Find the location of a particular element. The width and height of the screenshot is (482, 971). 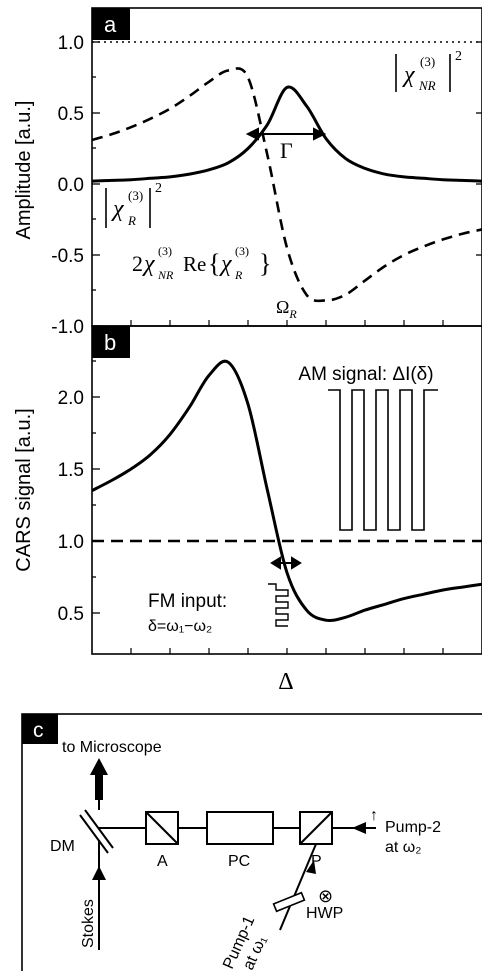

chi-nr-label: χ NR (3) 2 is located at coordinates (428, 71).